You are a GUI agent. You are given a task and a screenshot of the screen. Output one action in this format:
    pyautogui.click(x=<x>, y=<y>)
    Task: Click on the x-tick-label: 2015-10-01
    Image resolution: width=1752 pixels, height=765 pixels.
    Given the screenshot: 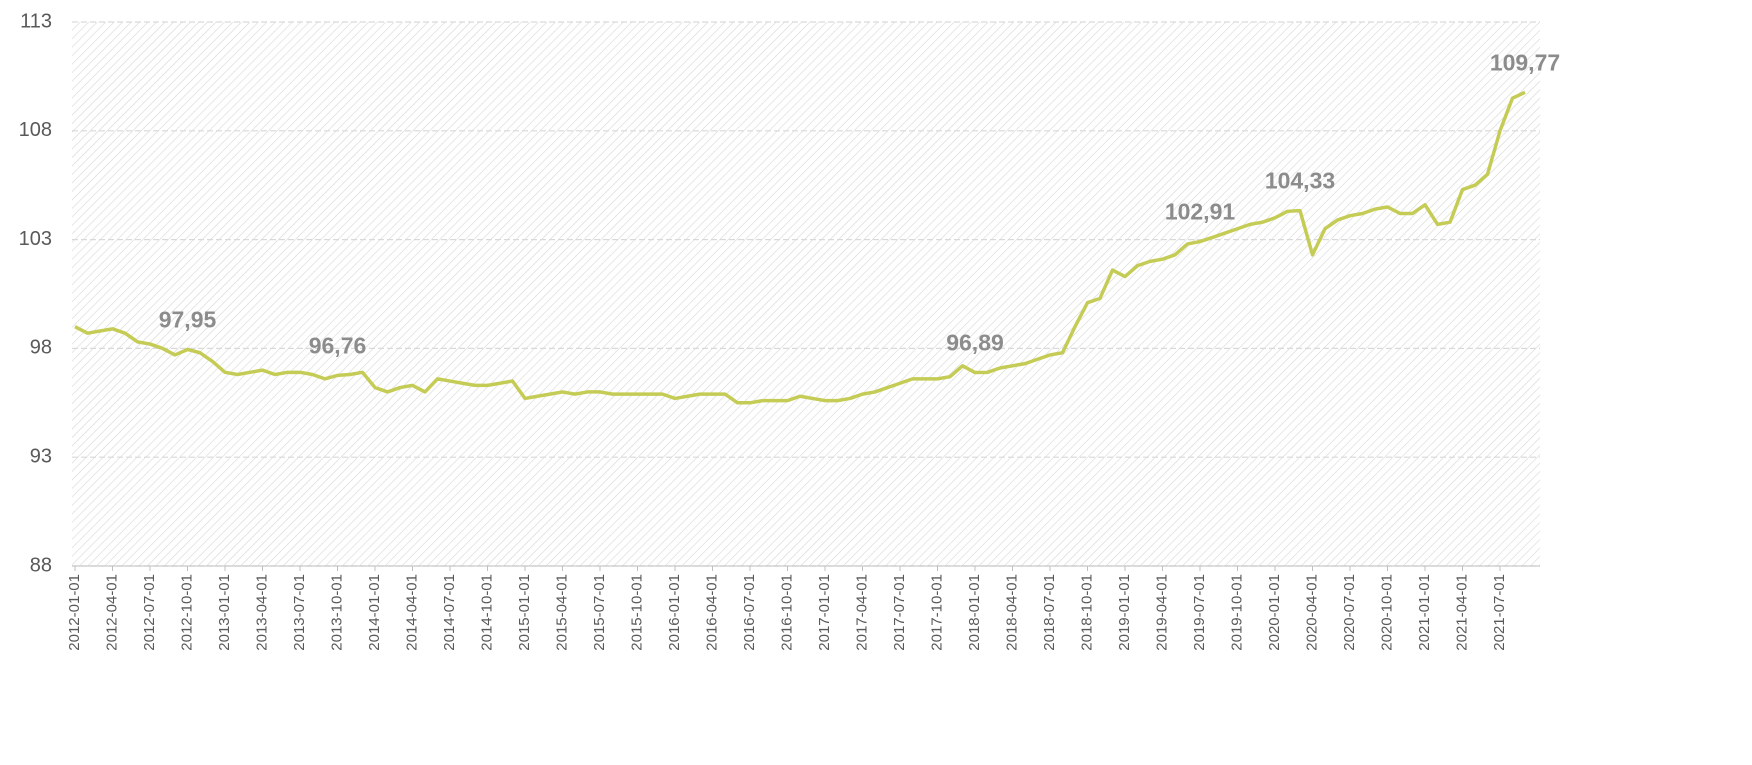 What is the action you would take?
    pyautogui.click(x=636, y=612)
    